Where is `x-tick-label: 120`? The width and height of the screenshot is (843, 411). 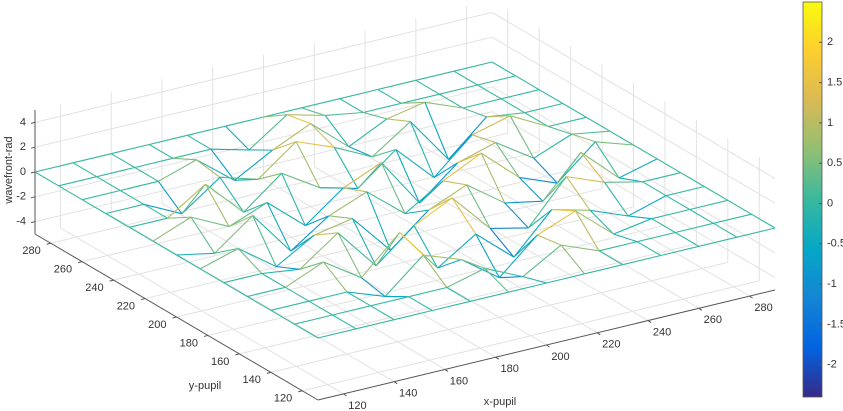
x-tick-label: 120 is located at coordinates (357, 405).